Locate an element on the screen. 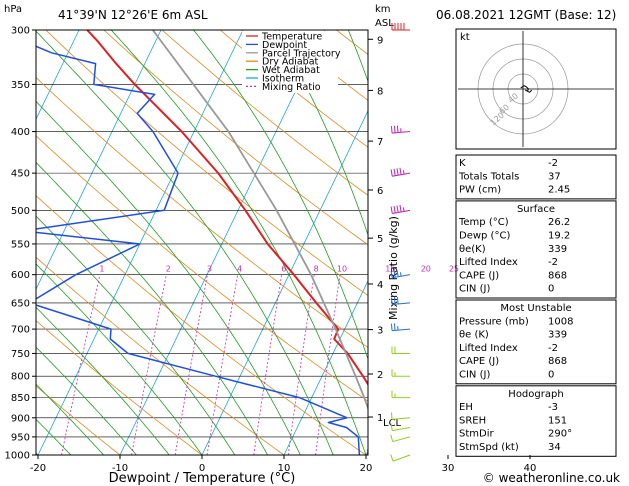  mixing-ratio-label: 4 is located at coordinates (239, 269).